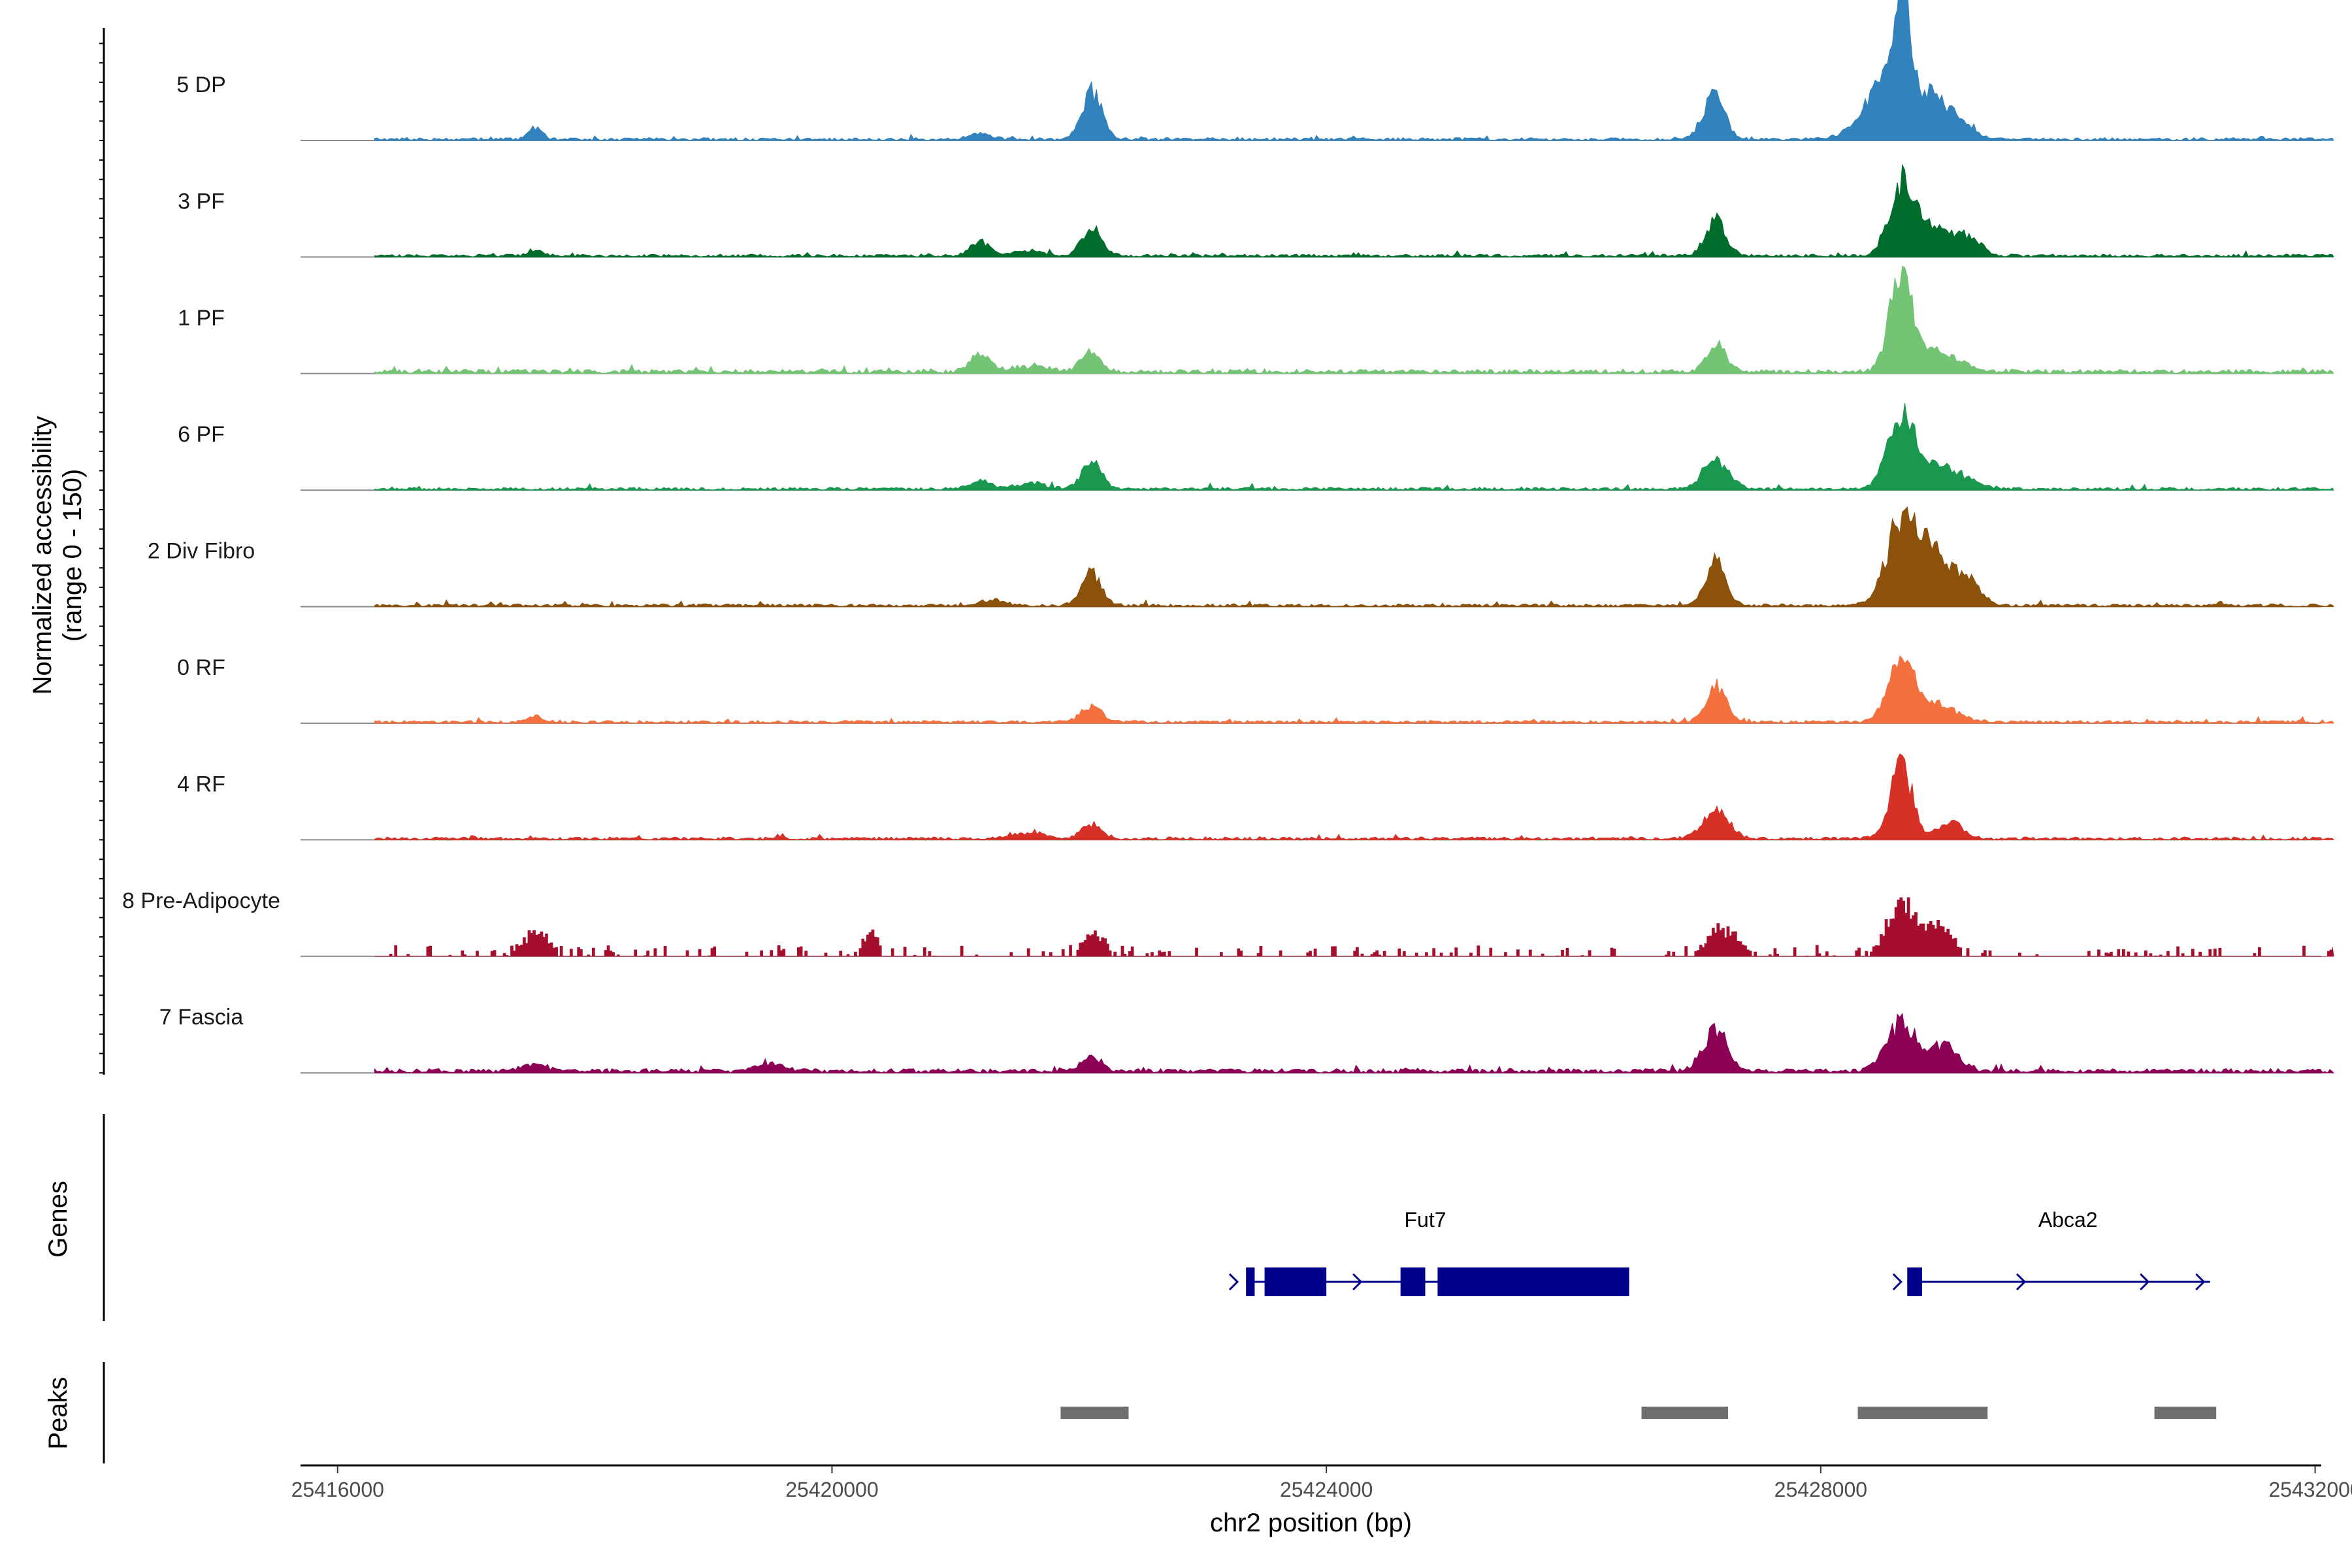  I want to click on track-label: 8 Pre-Adipocyte, so click(201, 901).